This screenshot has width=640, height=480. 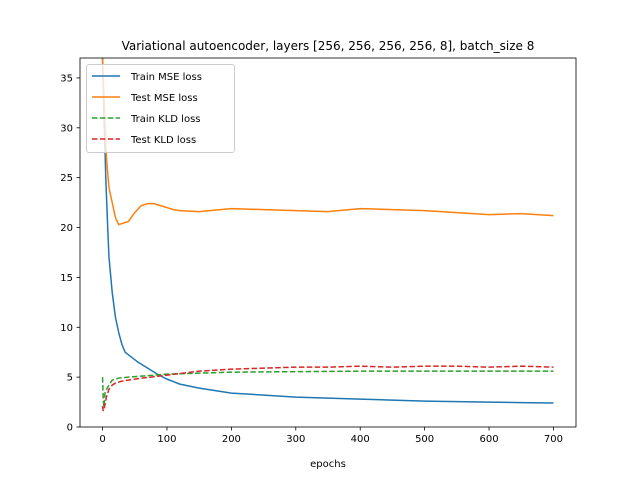 What do you see at coordinates (231, 439) in the screenshot?
I see `x-tick-label: 200` at bounding box center [231, 439].